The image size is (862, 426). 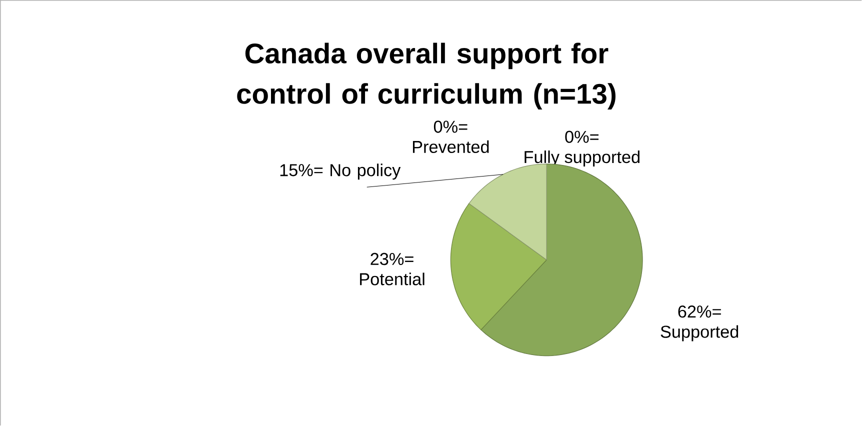 What do you see at coordinates (365, 172) in the screenshot?
I see `slice-label: No policy` at bounding box center [365, 172].